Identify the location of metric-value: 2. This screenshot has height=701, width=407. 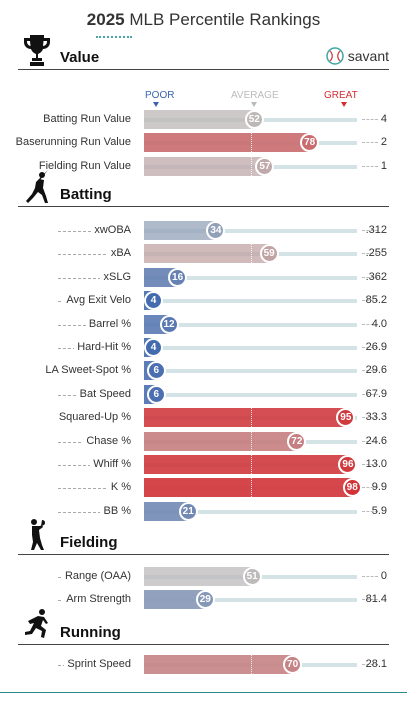
(383, 142).